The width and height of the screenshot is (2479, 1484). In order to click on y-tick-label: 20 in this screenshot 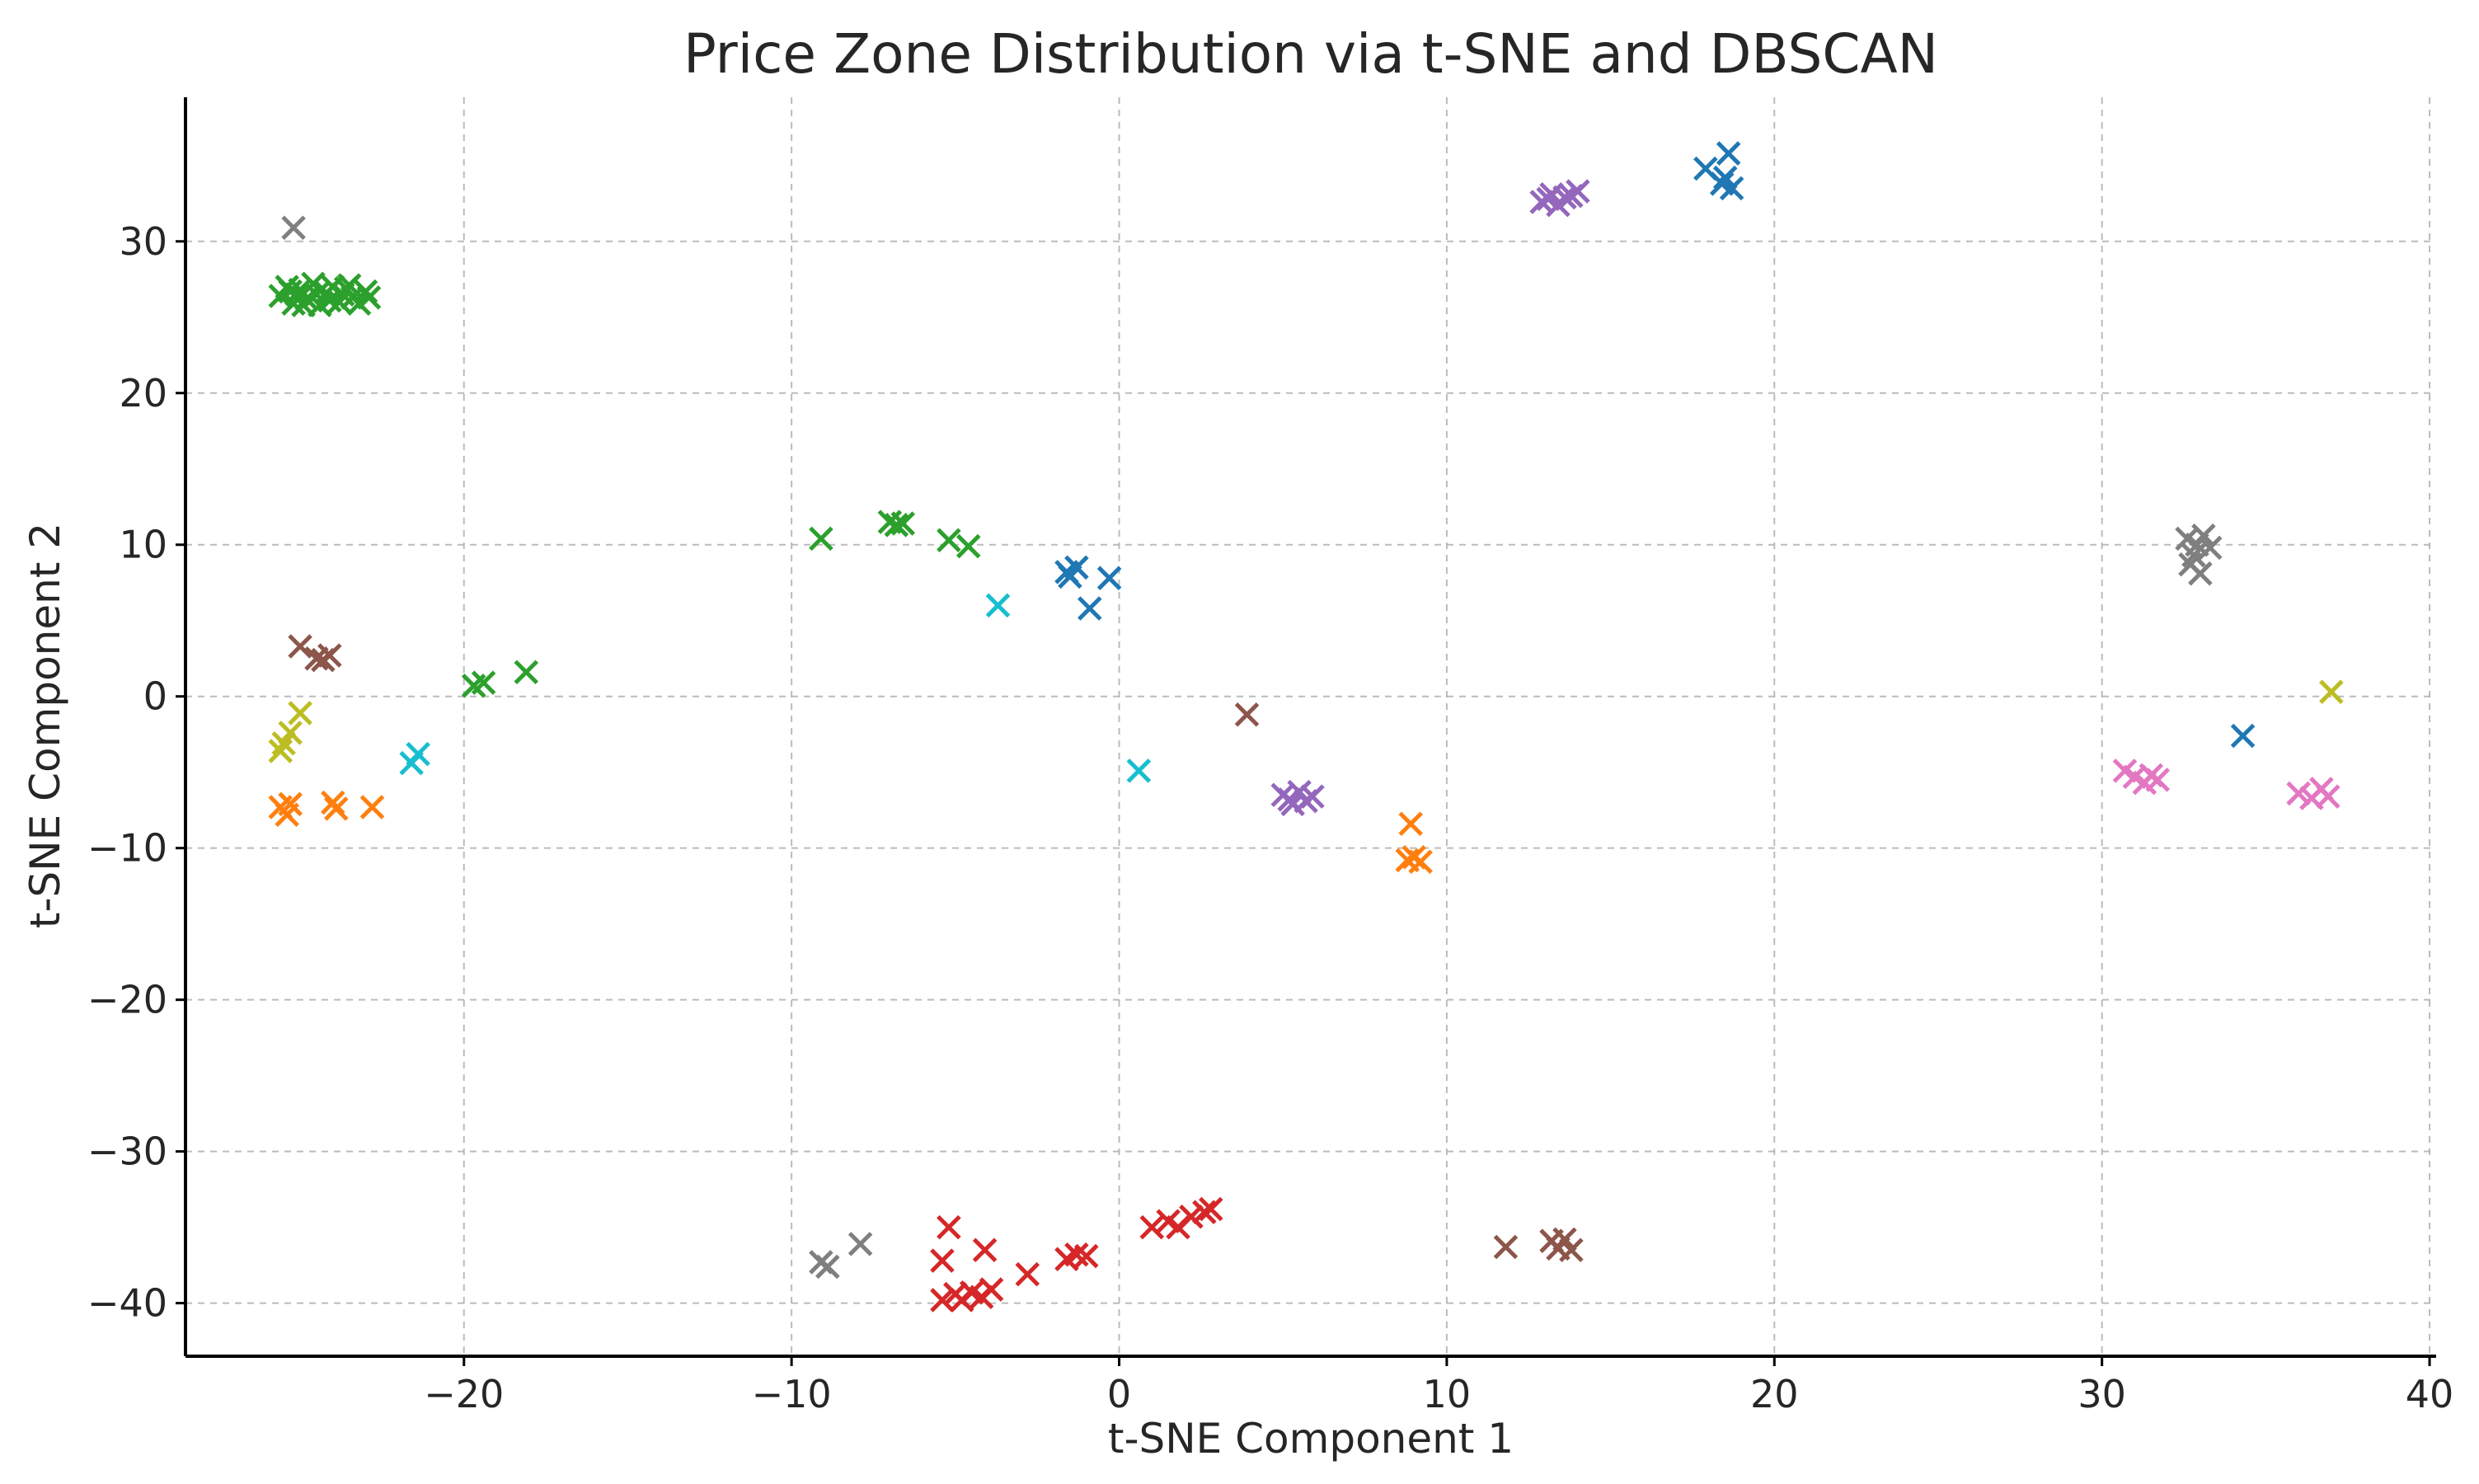, I will do `click(143, 393)`.